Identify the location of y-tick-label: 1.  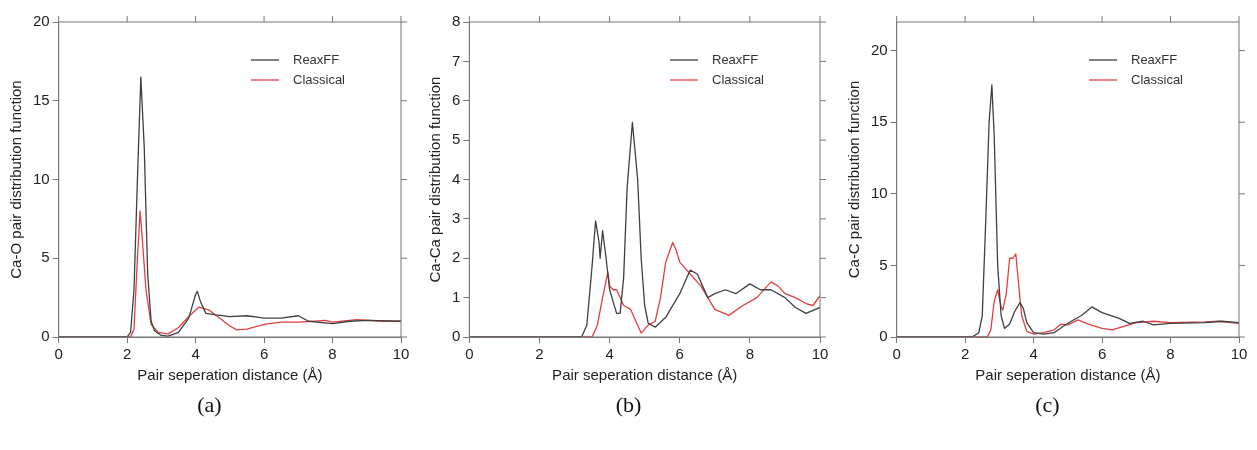
(456, 296).